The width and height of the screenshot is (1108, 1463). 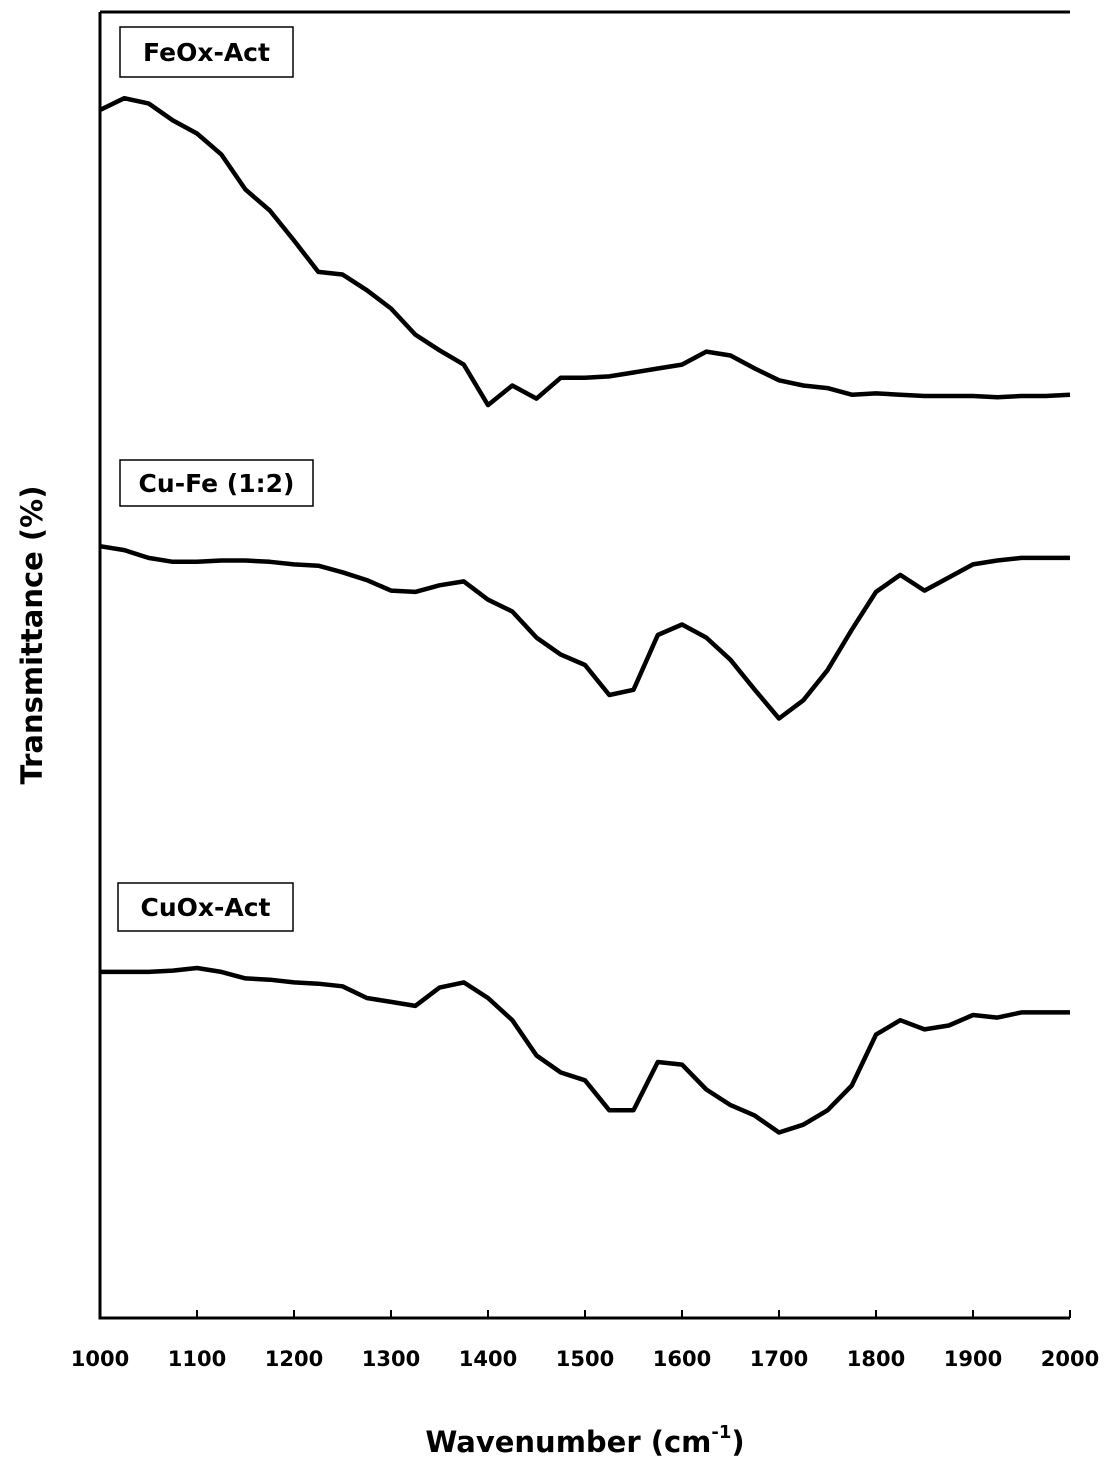 I want to click on x-axis-label: Wavenumber (cm-1), so click(x=584, y=1440).